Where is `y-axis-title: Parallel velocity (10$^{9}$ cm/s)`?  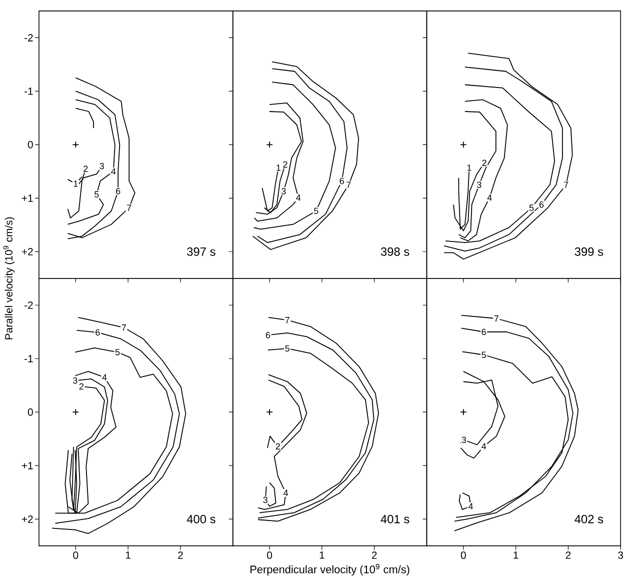
y-axis-title: Parallel velocity (10$^{9}$ cm/s) is located at coordinates (9, 279).